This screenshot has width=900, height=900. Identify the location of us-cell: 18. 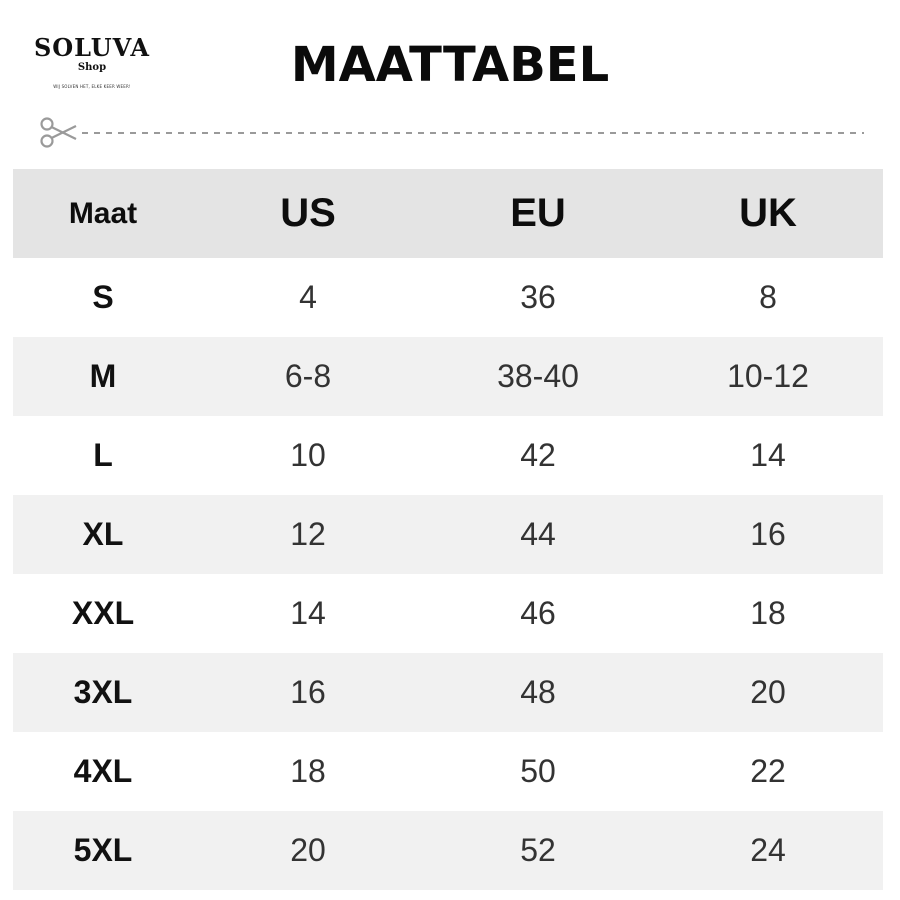
(308, 771).